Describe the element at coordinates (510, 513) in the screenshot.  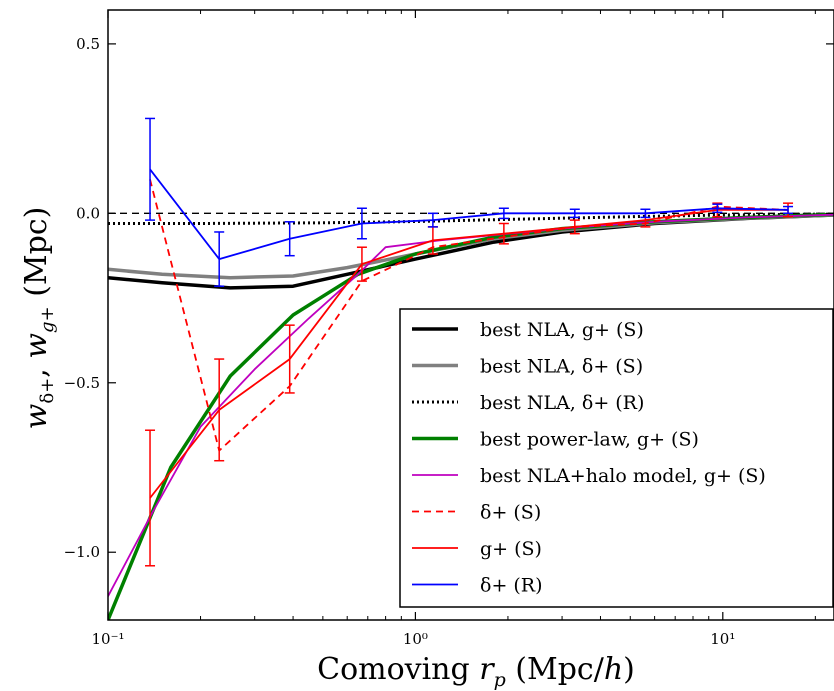
I see `legend-label: δ+ (S)` at that location.